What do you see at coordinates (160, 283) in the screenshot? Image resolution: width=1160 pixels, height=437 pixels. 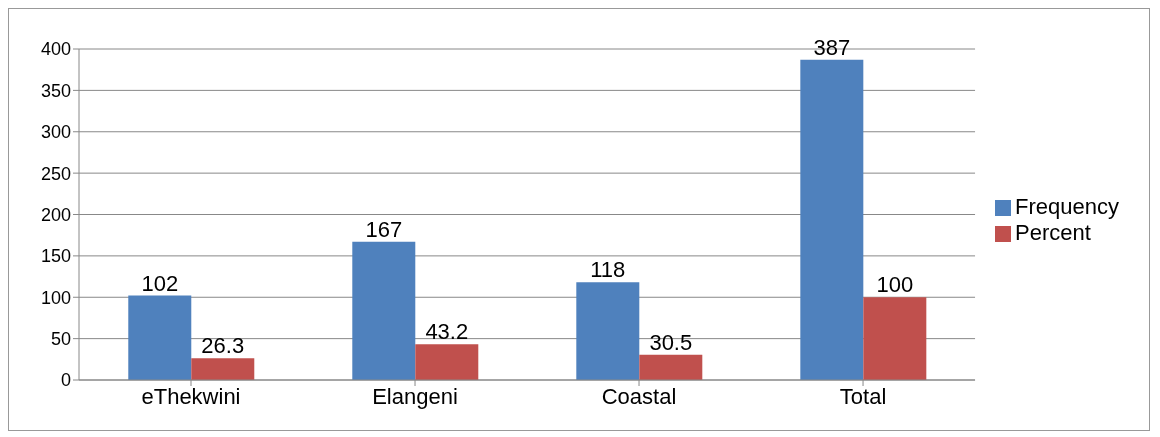 I see `data-label: 102` at bounding box center [160, 283].